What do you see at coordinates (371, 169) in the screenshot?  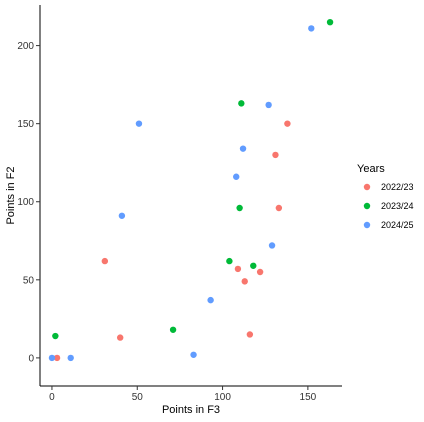 I see `legend-title: Years` at bounding box center [371, 169].